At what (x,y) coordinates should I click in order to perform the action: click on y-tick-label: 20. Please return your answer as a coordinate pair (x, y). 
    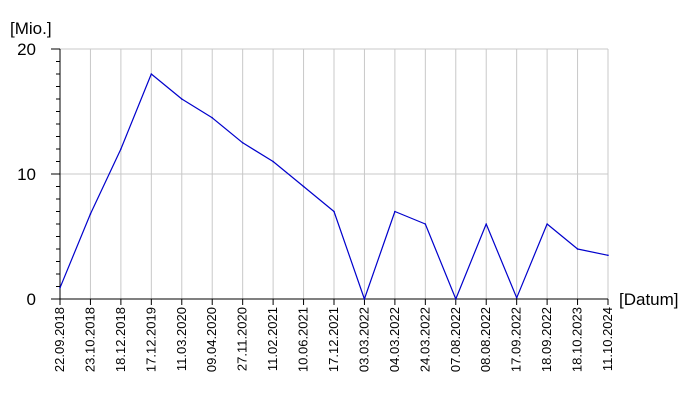
    Looking at the image, I should click on (26, 49).